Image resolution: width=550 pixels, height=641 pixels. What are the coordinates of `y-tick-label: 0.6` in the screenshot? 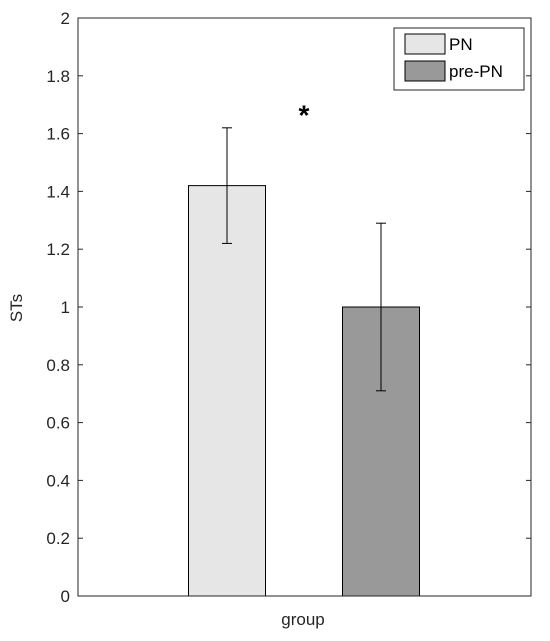 It's located at (58, 423).